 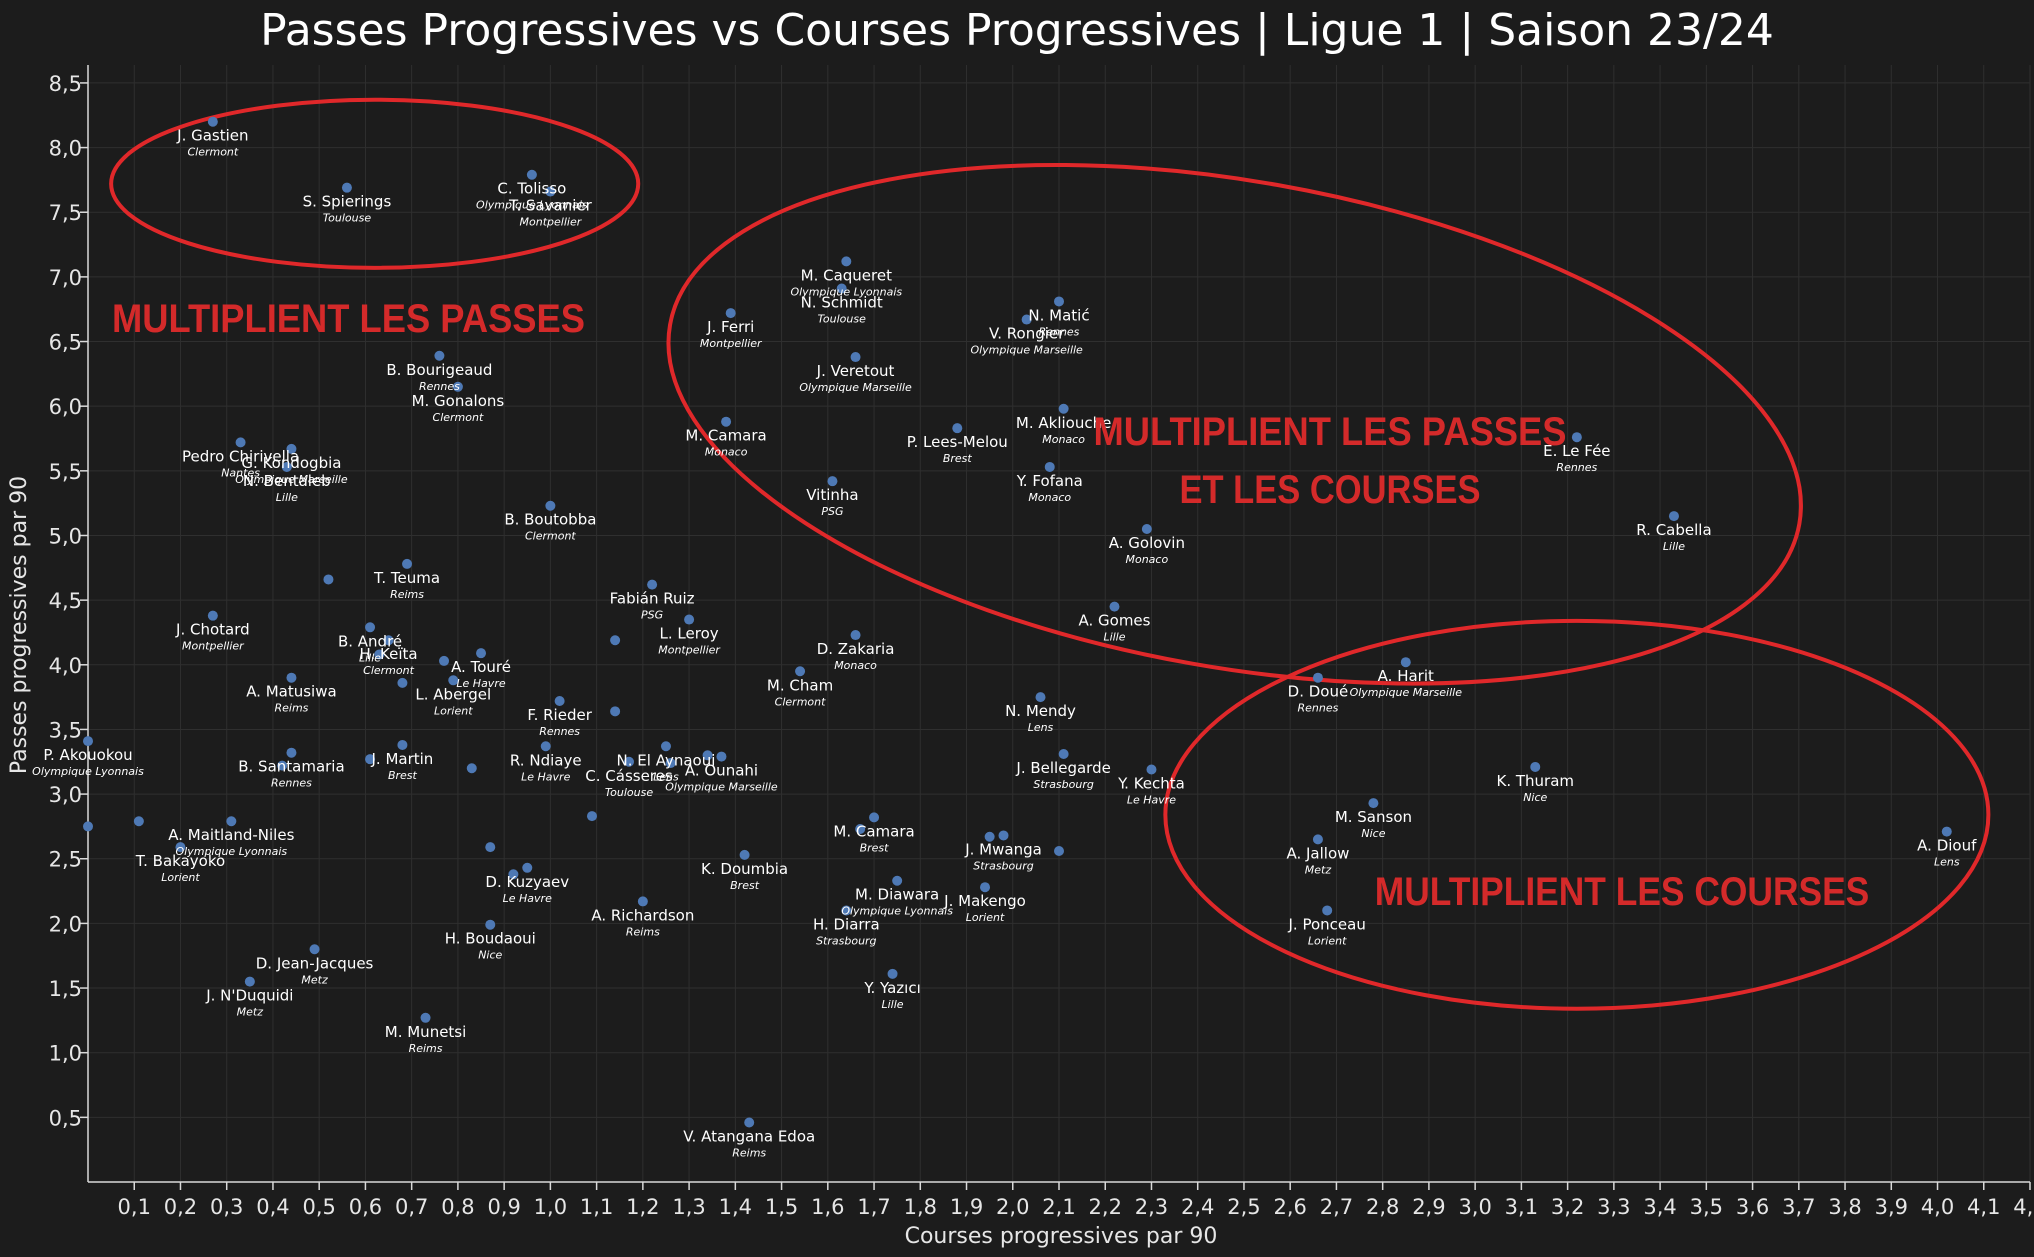 What do you see at coordinates (272, 1207) in the screenshot?
I see `x-tick-label: 0,4` at bounding box center [272, 1207].